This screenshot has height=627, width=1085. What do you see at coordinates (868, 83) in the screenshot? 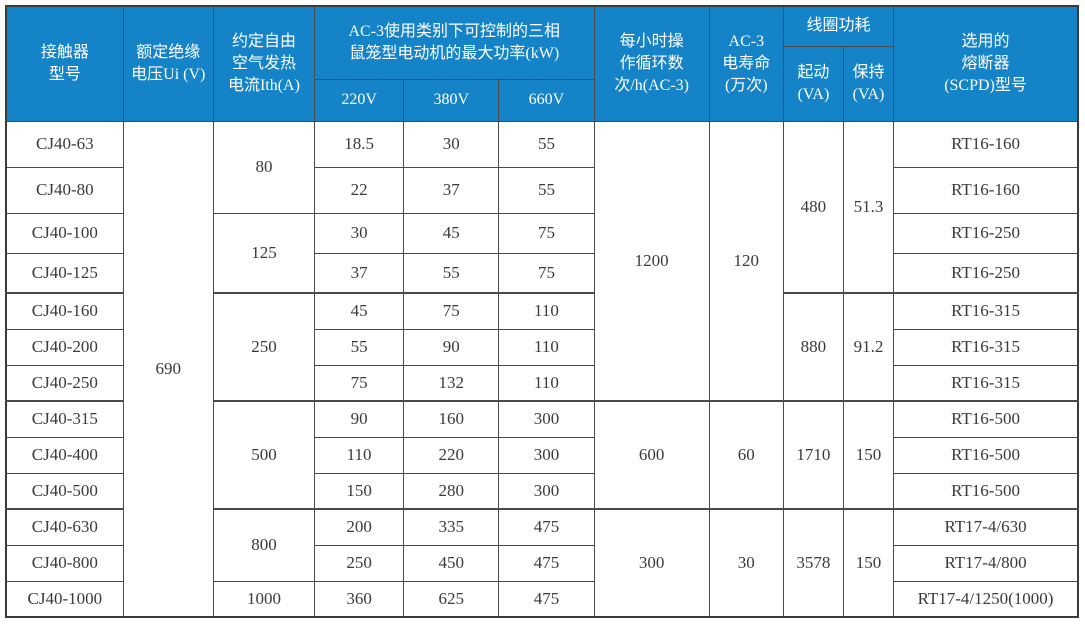
I see `header-coil-hold: 保持 (VA)` at bounding box center [868, 83].